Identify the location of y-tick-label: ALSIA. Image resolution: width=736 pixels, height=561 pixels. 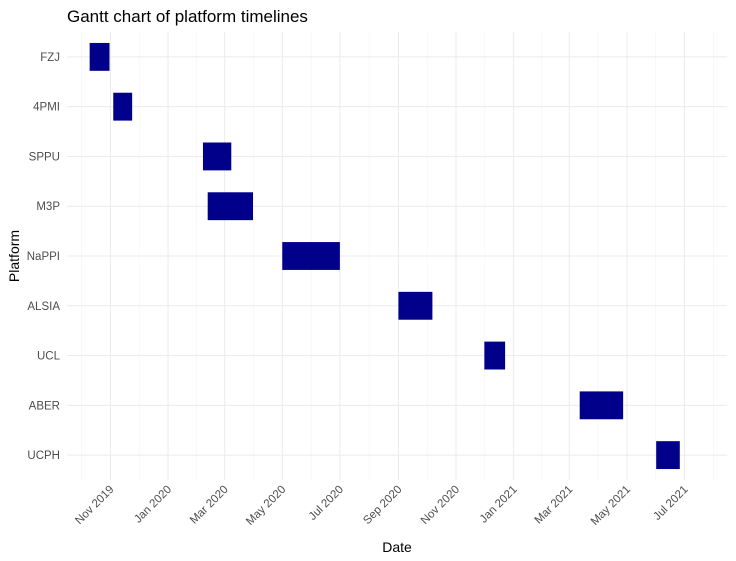
(43, 307).